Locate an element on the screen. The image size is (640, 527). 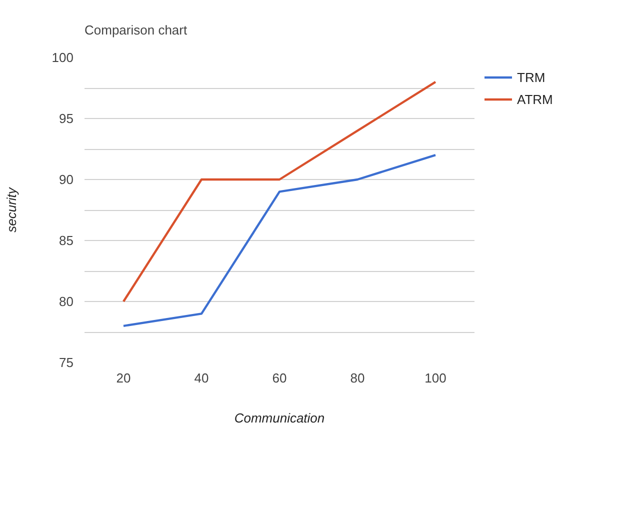
chart-title: Comparison chart is located at coordinates (136, 30).